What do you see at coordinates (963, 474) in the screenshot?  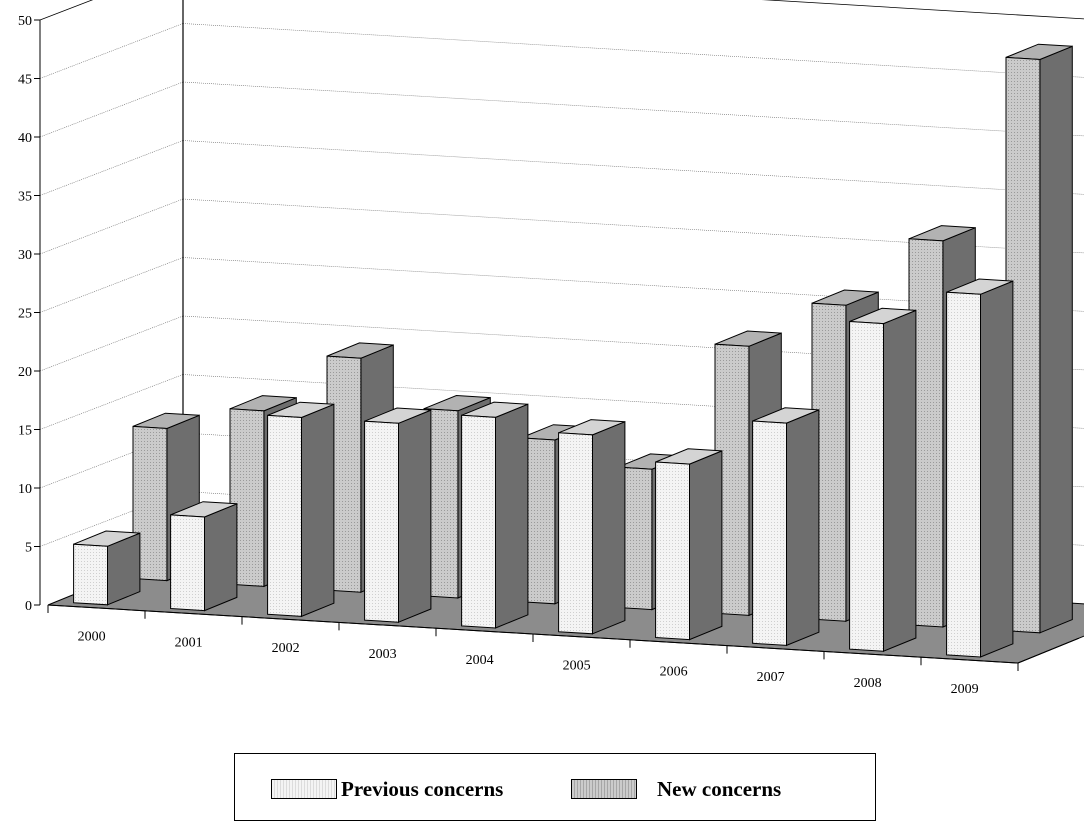 I see `bar-previous-2009-front` at bounding box center [963, 474].